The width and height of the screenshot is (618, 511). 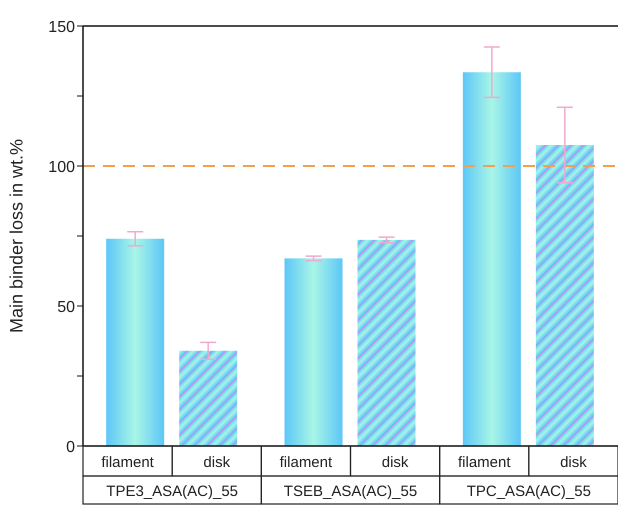 What do you see at coordinates (62, 27) in the screenshot?
I see `y-tick-label: 150` at bounding box center [62, 27].